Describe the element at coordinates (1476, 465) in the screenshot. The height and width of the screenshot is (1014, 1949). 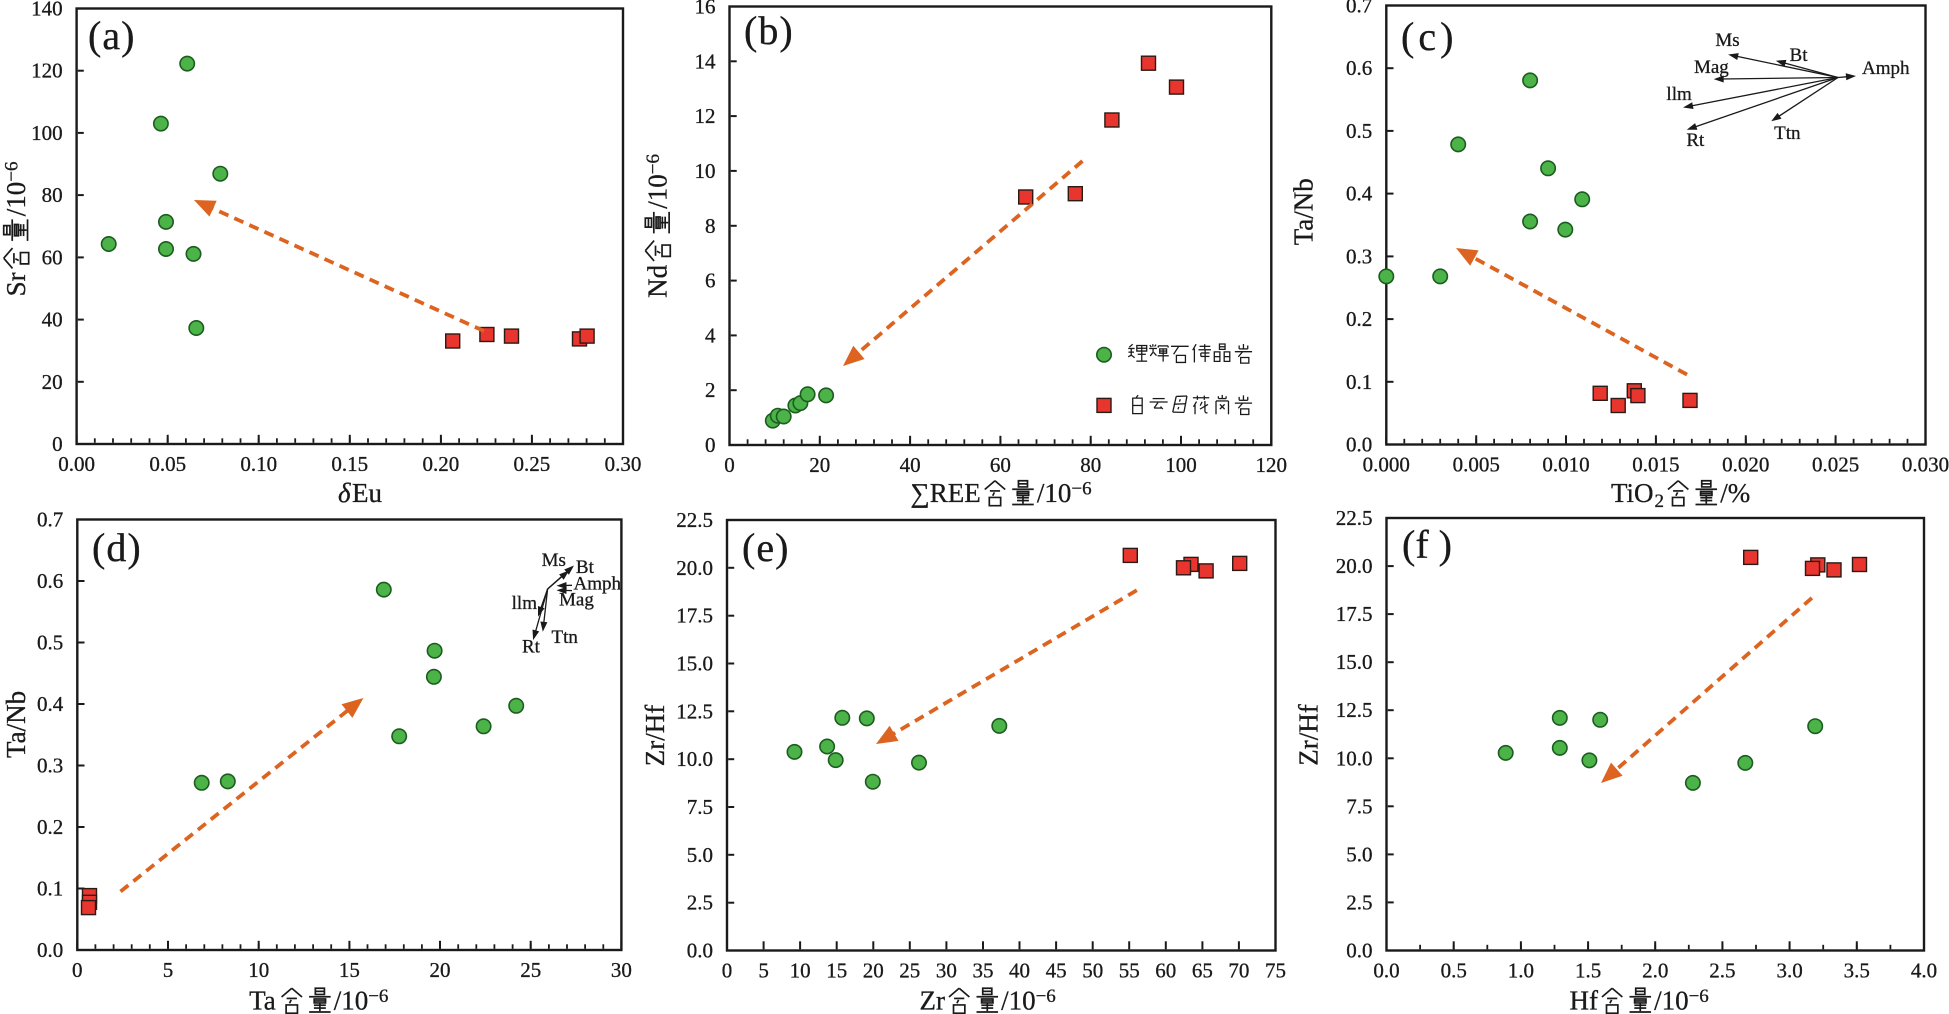
I see `svg-text: 0.005` at that location.